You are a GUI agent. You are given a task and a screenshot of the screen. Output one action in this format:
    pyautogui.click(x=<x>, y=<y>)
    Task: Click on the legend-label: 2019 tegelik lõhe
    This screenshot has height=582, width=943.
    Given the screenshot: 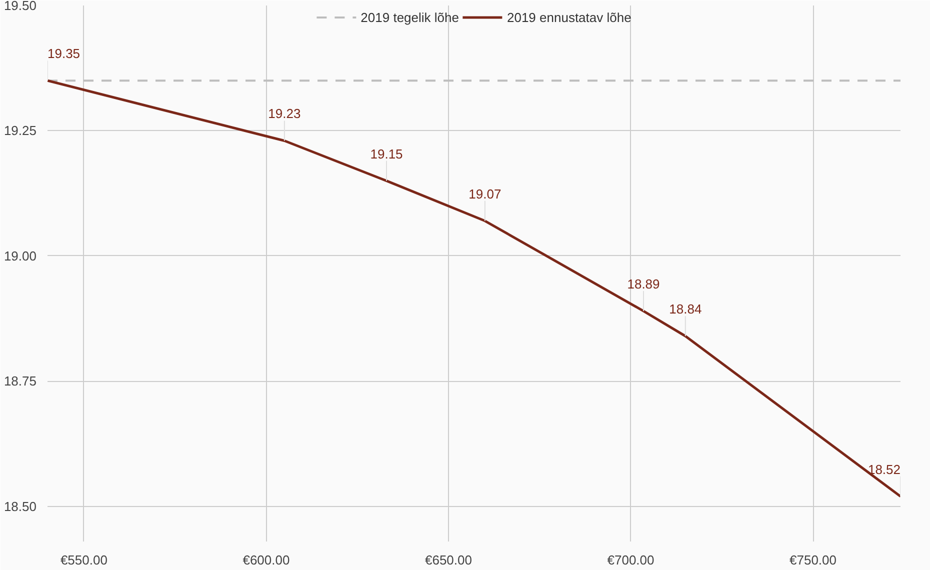 What is the action you would take?
    pyautogui.click(x=409, y=17)
    